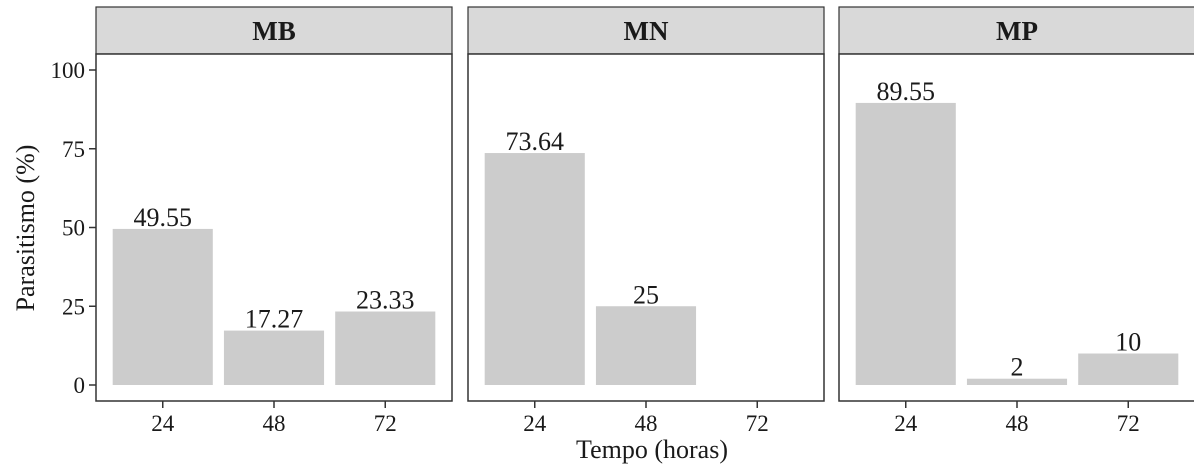 This screenshot has width=1194, height=471. What do you see at coordinates (385, 300) in the screenshot?
I see `bar-value-label: 23.33` at bounding box center [385, 300].